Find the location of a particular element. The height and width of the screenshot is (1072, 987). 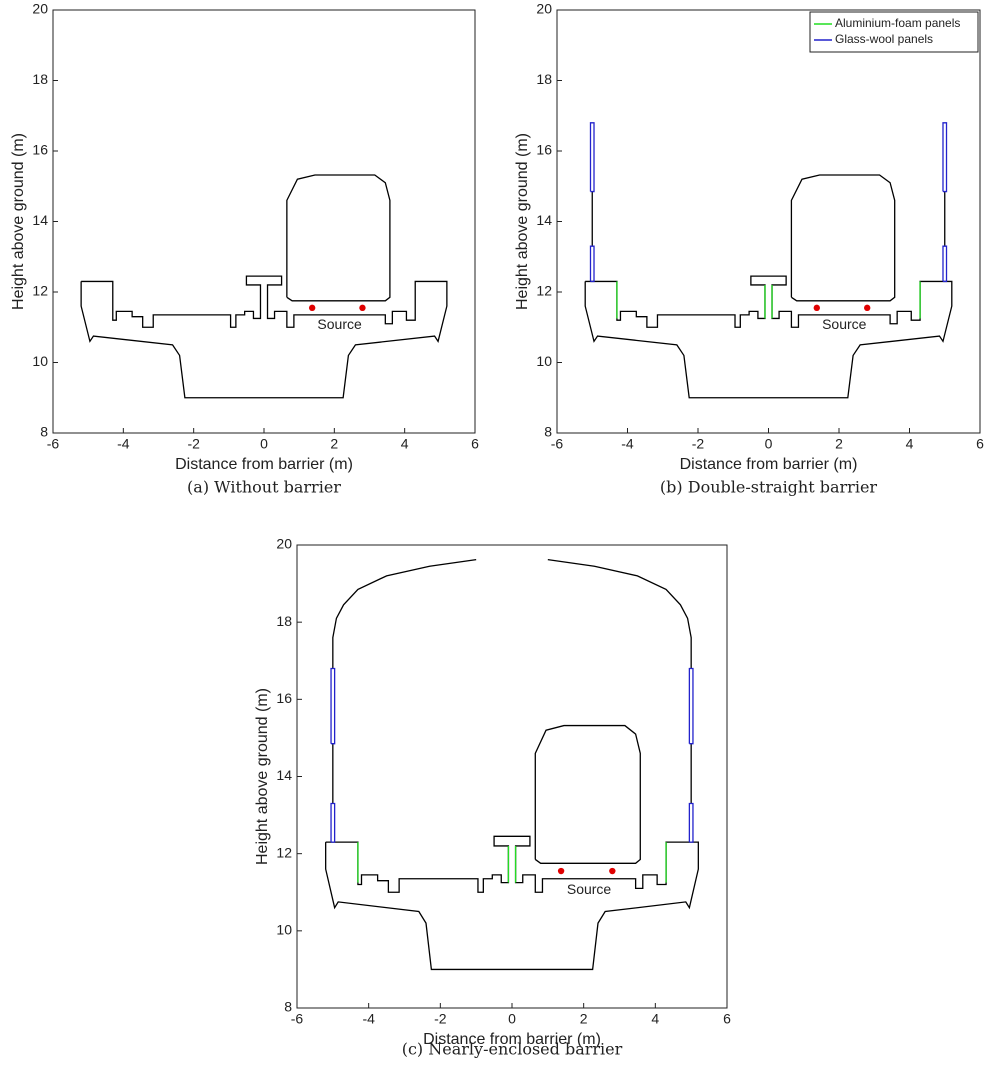

legend-label: Aluminium-foam panels is located at coordinates (897, 23).